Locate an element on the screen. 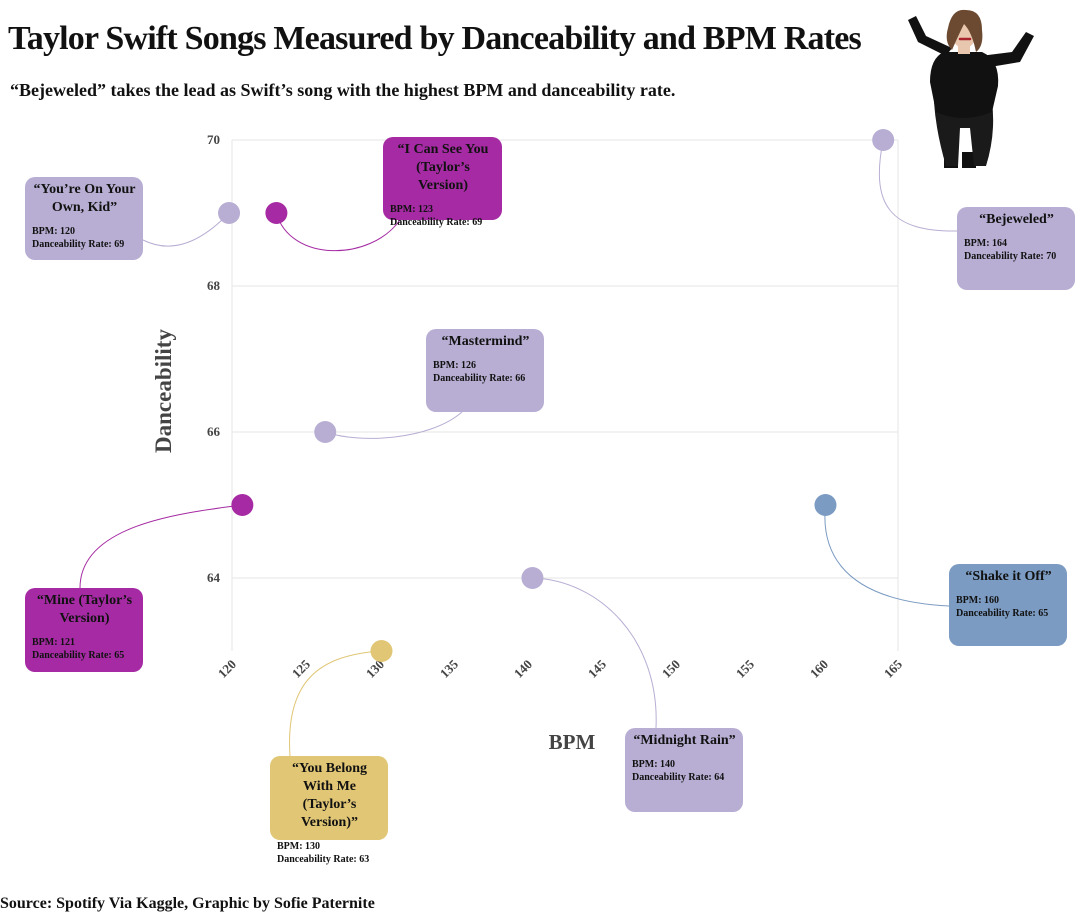 This screenshot has height=916, width=1076. callout-title: “You’re On Your Own, Kid” is located at coordinates (84, 198).